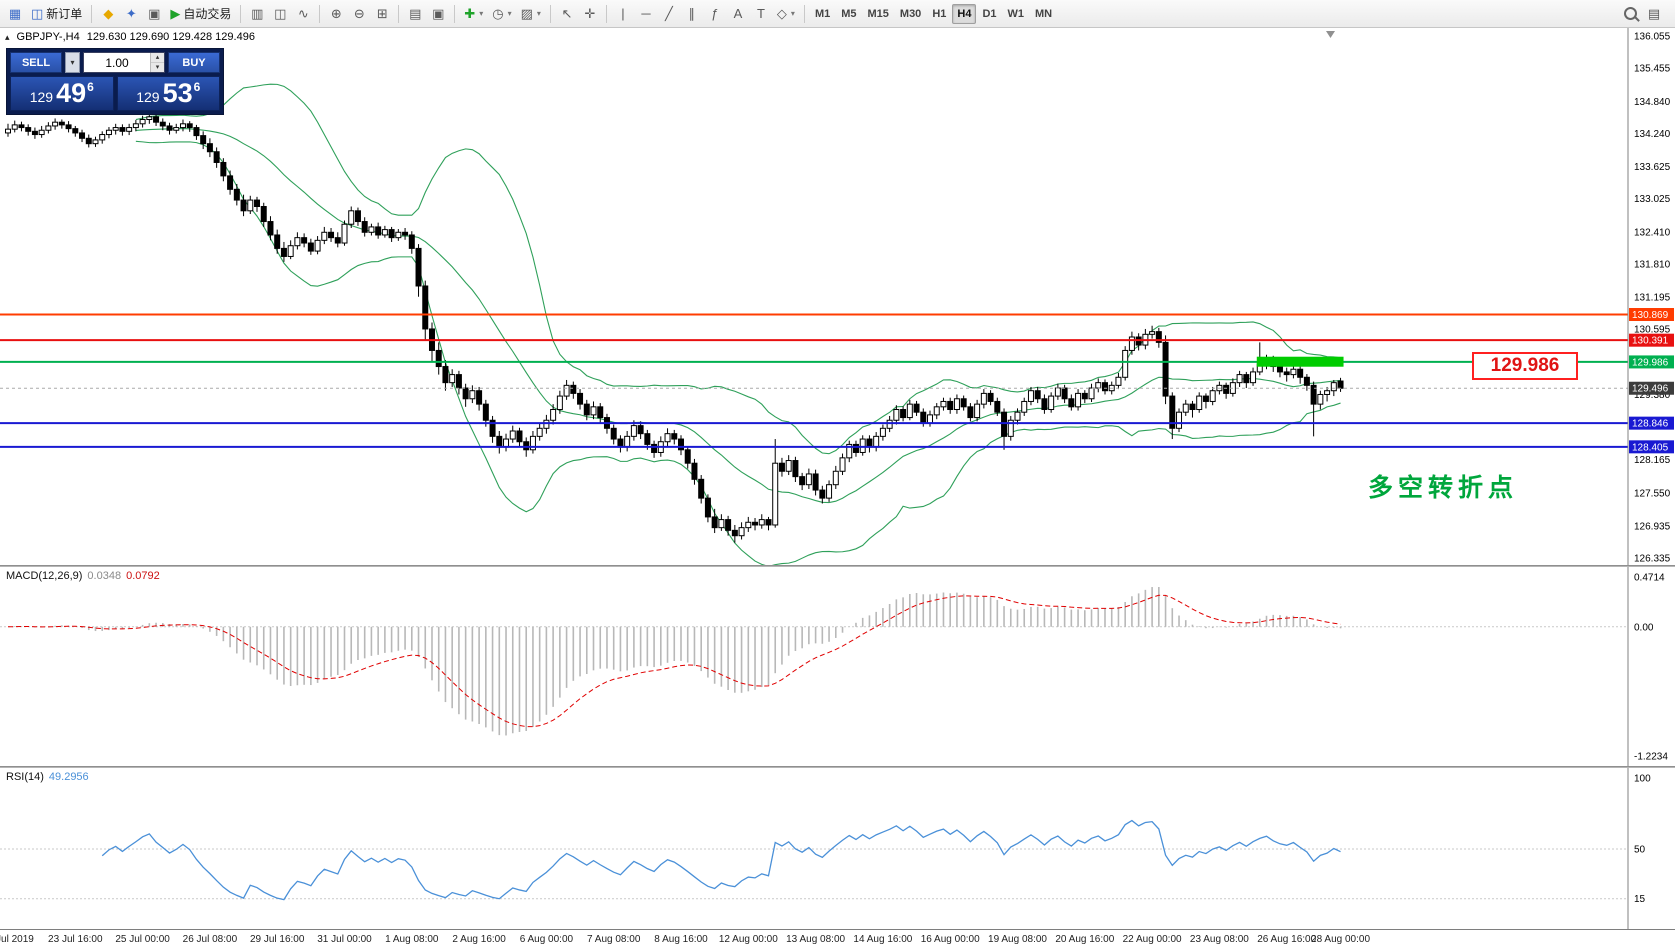 The height and width of the screenshot is (951, 1675). I want to click on timeframe-m1-button: M1, so click(822, 14).